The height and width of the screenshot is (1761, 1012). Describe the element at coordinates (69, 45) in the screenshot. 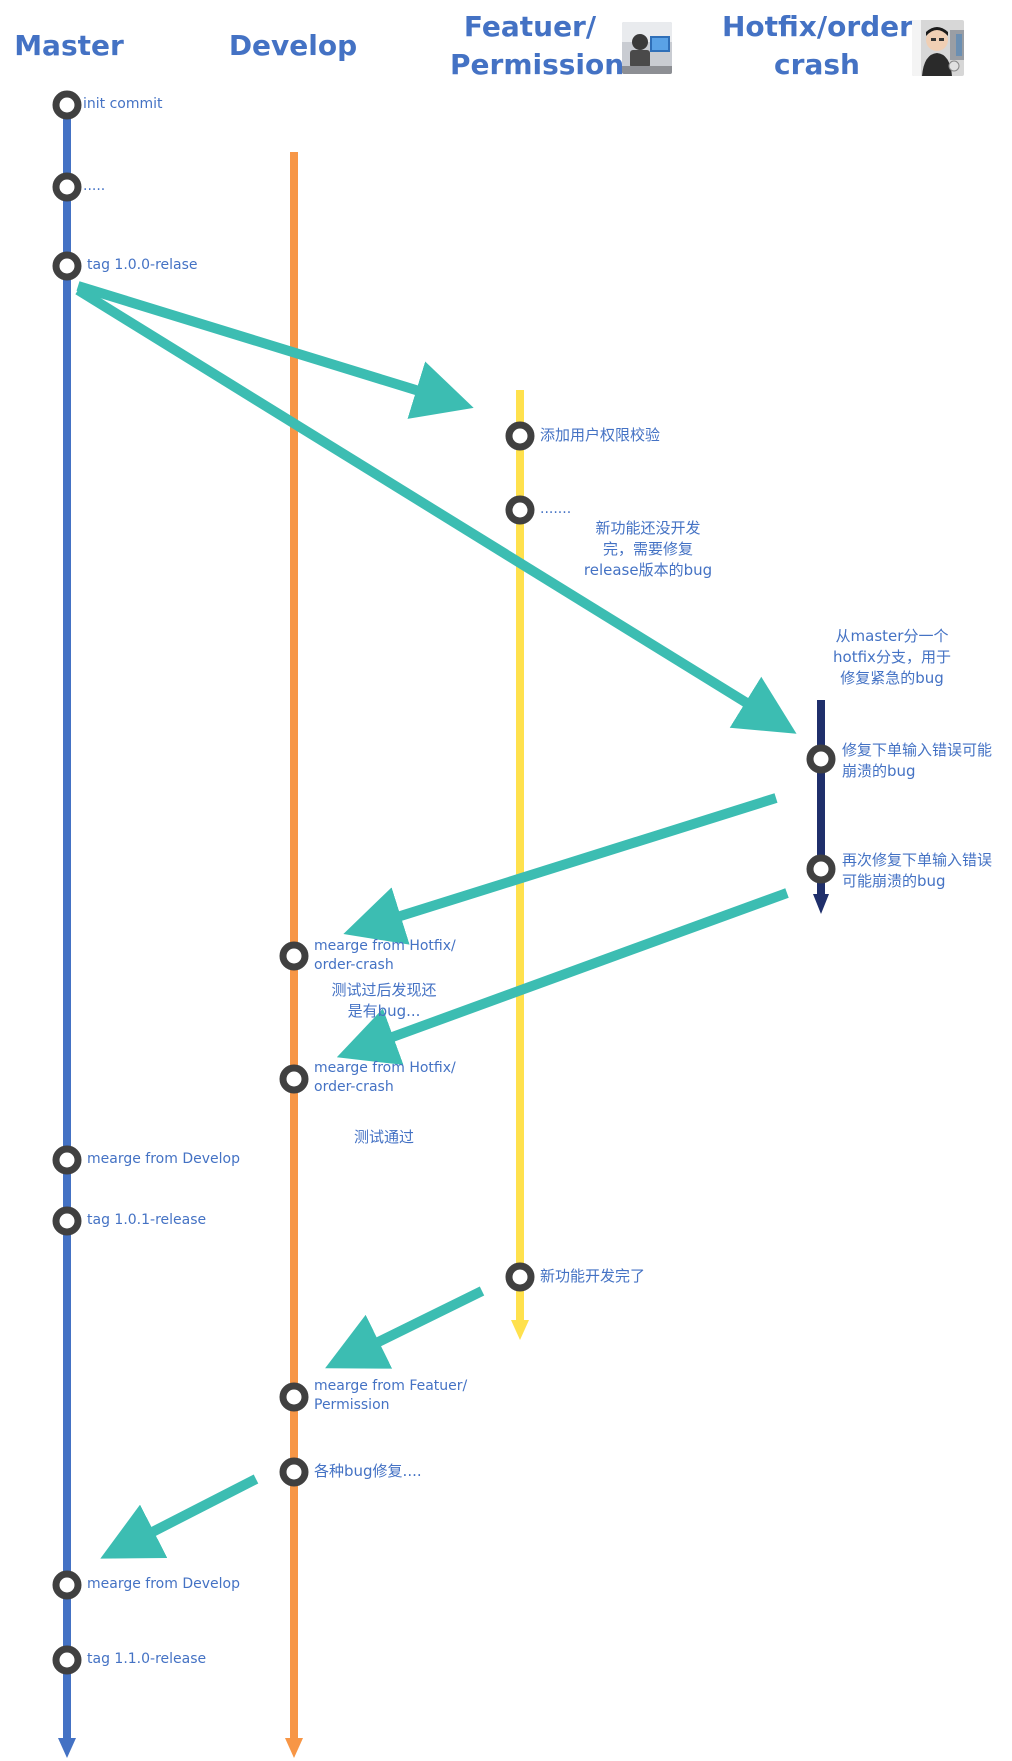

I see `master-branch-title: Master` at that location.